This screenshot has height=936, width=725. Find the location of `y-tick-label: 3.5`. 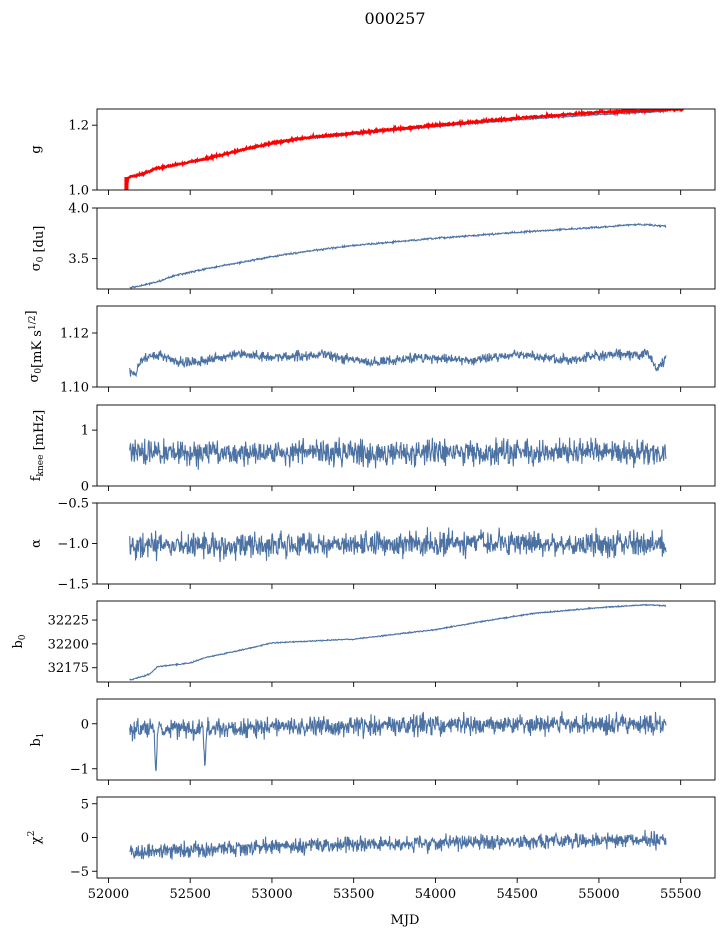

y-tick-label: 3.5 is located at coordinates (78, 259).